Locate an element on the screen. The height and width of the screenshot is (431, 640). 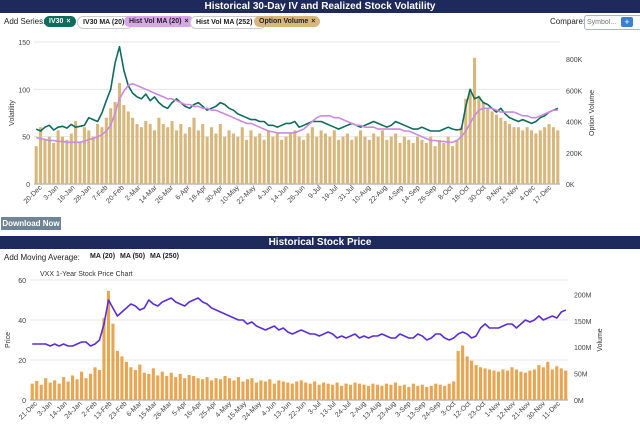
series-tag-option-volume: Option Volume × is located at coordinates (287, 21).